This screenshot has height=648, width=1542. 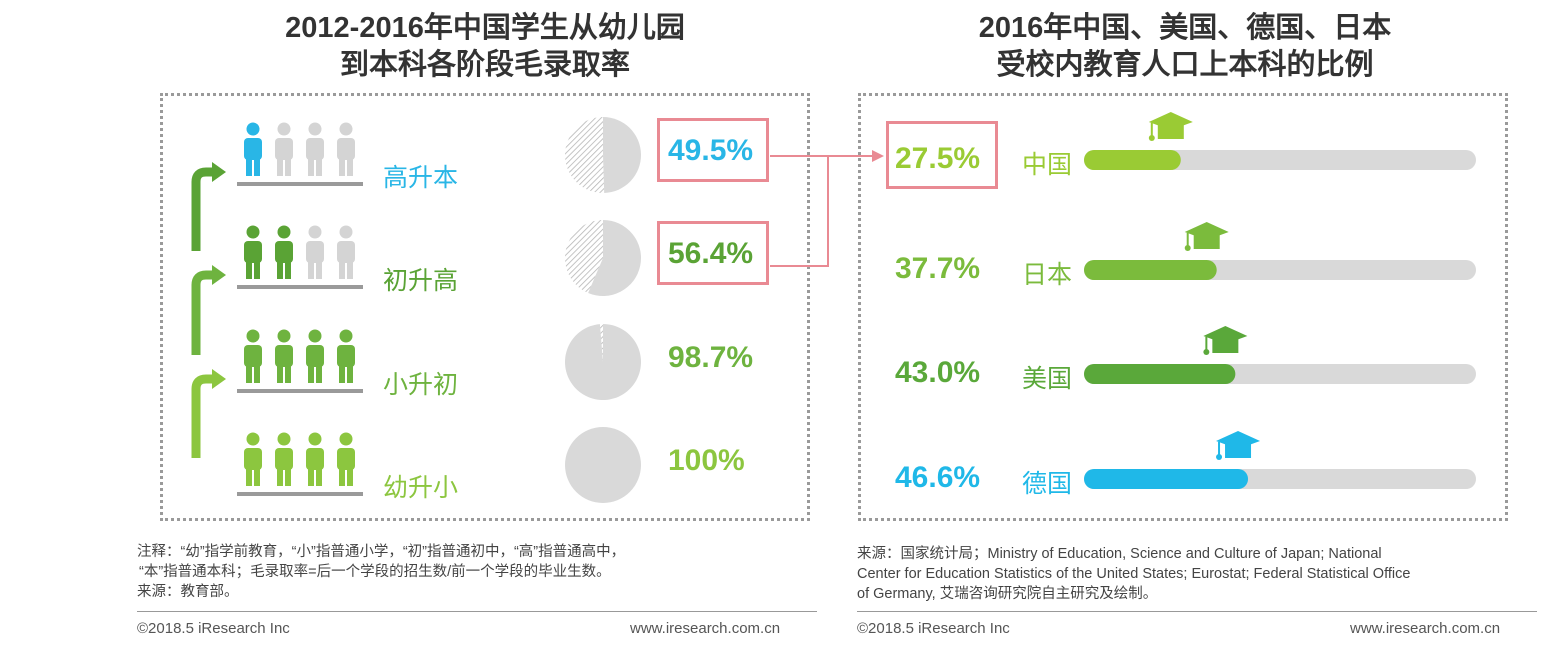 I want to click on country-percent-label: 46.6%, so click(x=938, y=477).